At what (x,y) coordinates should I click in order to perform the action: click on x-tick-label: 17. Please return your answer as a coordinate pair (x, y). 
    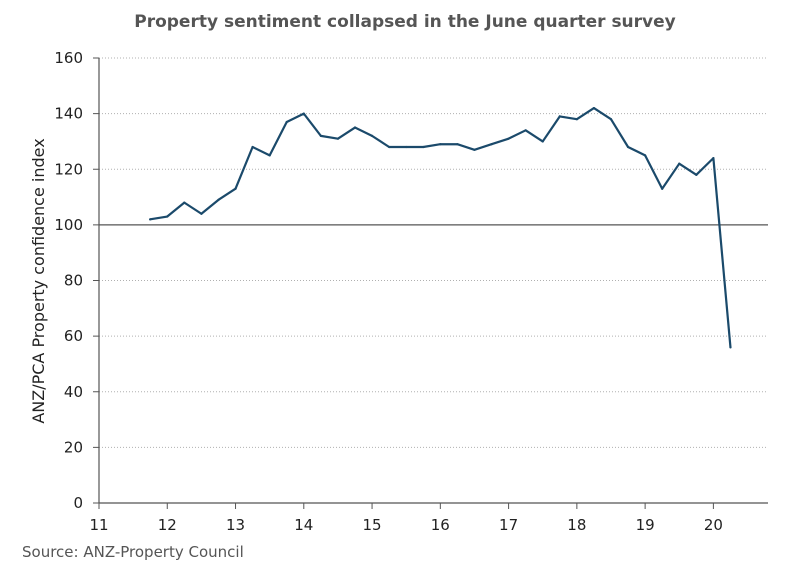
    Looking at the image, I should click on (508, 525).